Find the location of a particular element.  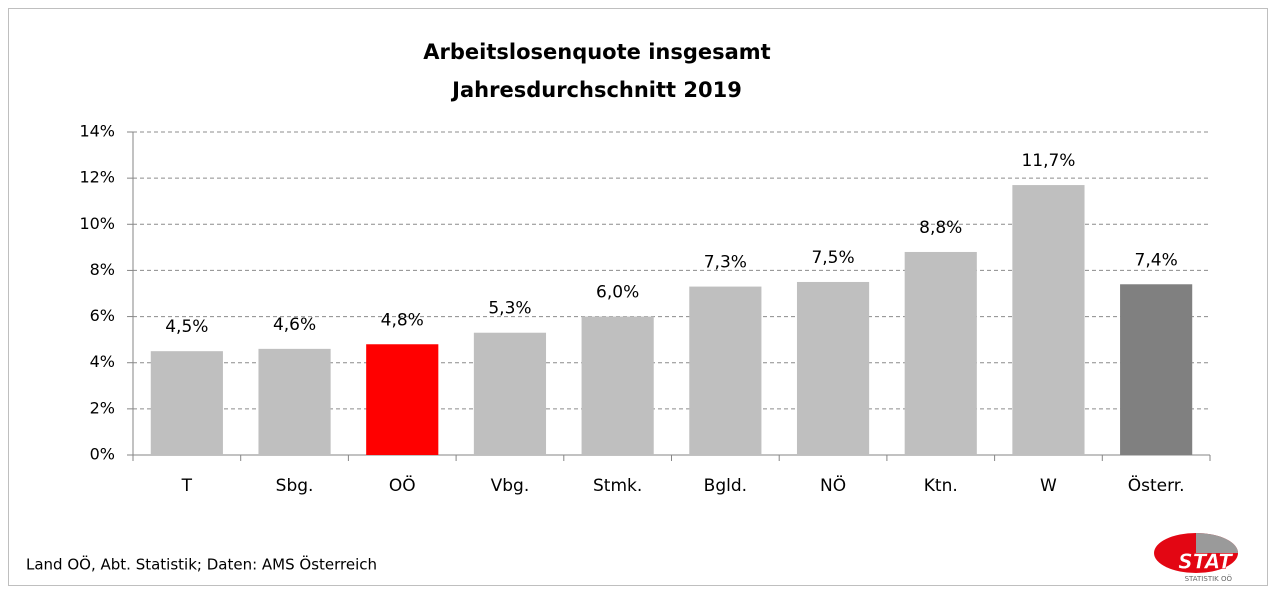

data-label: 4,8% is located at coordinates (402, 320).